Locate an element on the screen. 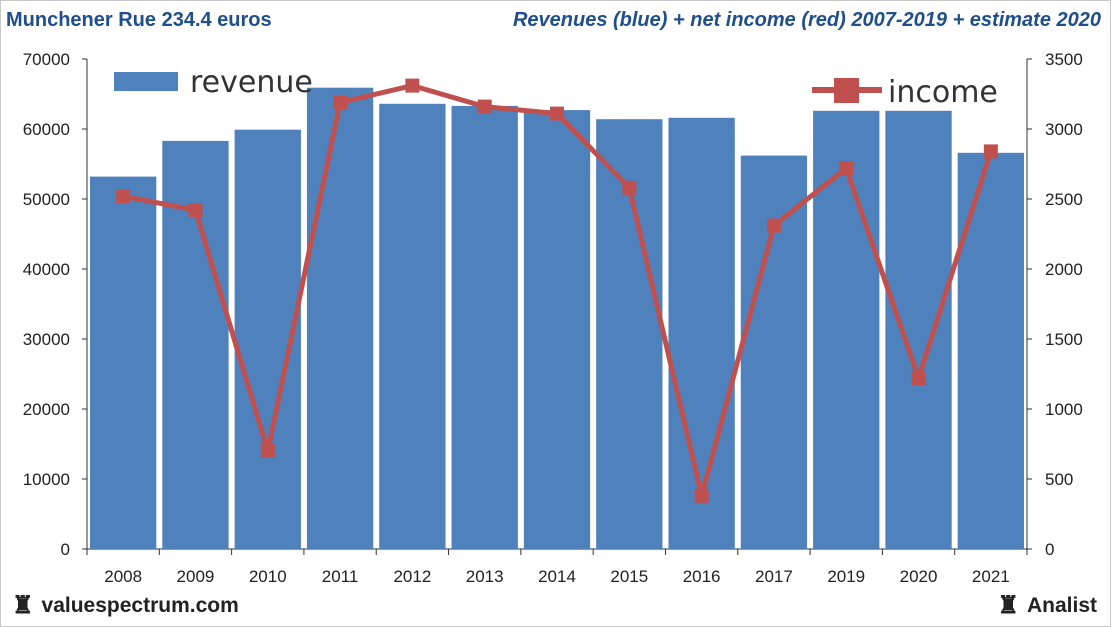 This screenshot has height=627, width=1111. footer-site: valuespectrum.com is located at coordinates (140, 605).